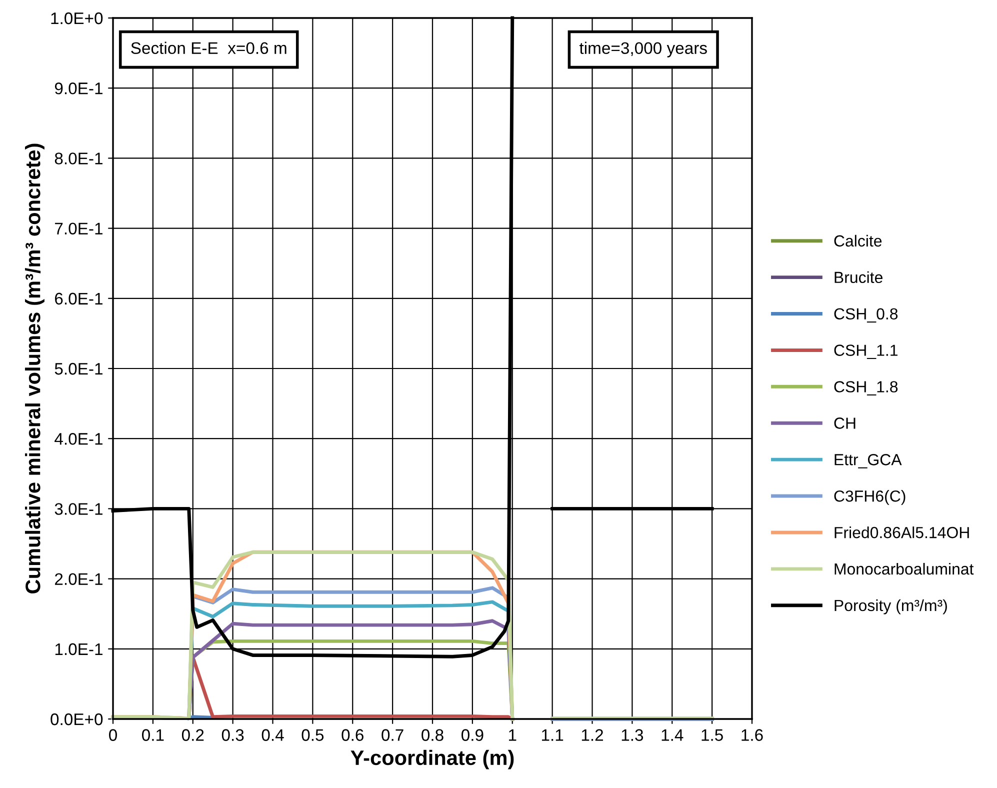 The height and width of the screenshot is (788, 997). I want to click on x-tick-label: 0.7, so click(393, 735).